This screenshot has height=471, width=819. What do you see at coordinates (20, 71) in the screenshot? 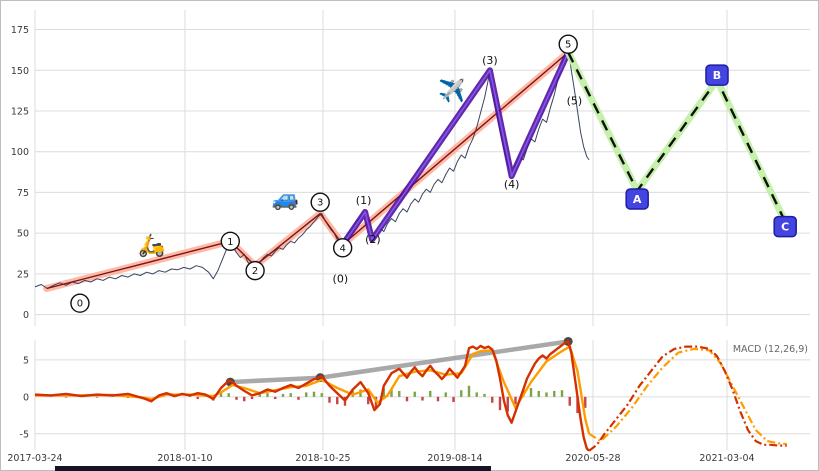
I see `y-tick-label-main: 150` at bounding box center [20, 71].